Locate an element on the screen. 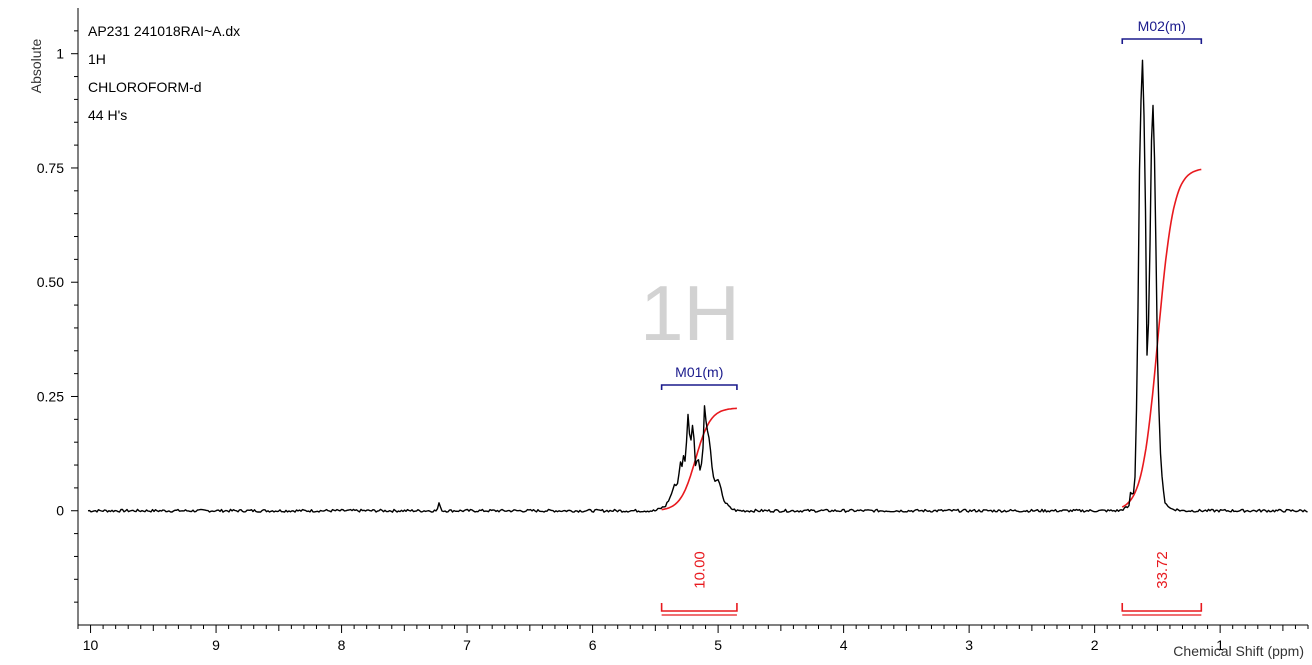  nucleus-watermark: 1H is located at coordinates (690, 313).